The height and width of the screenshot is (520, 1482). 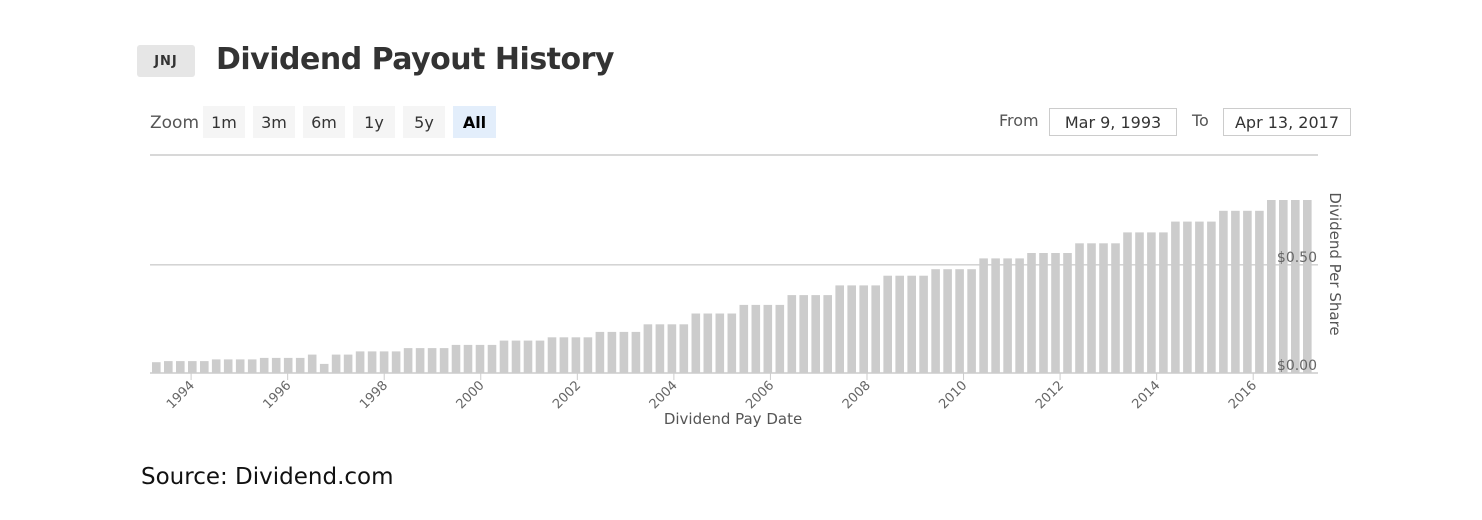 What do you see at coordinates (1243, 395) in the screenshot?
I see `x-tick-label: 2016` at bounding box center [1243, 395].